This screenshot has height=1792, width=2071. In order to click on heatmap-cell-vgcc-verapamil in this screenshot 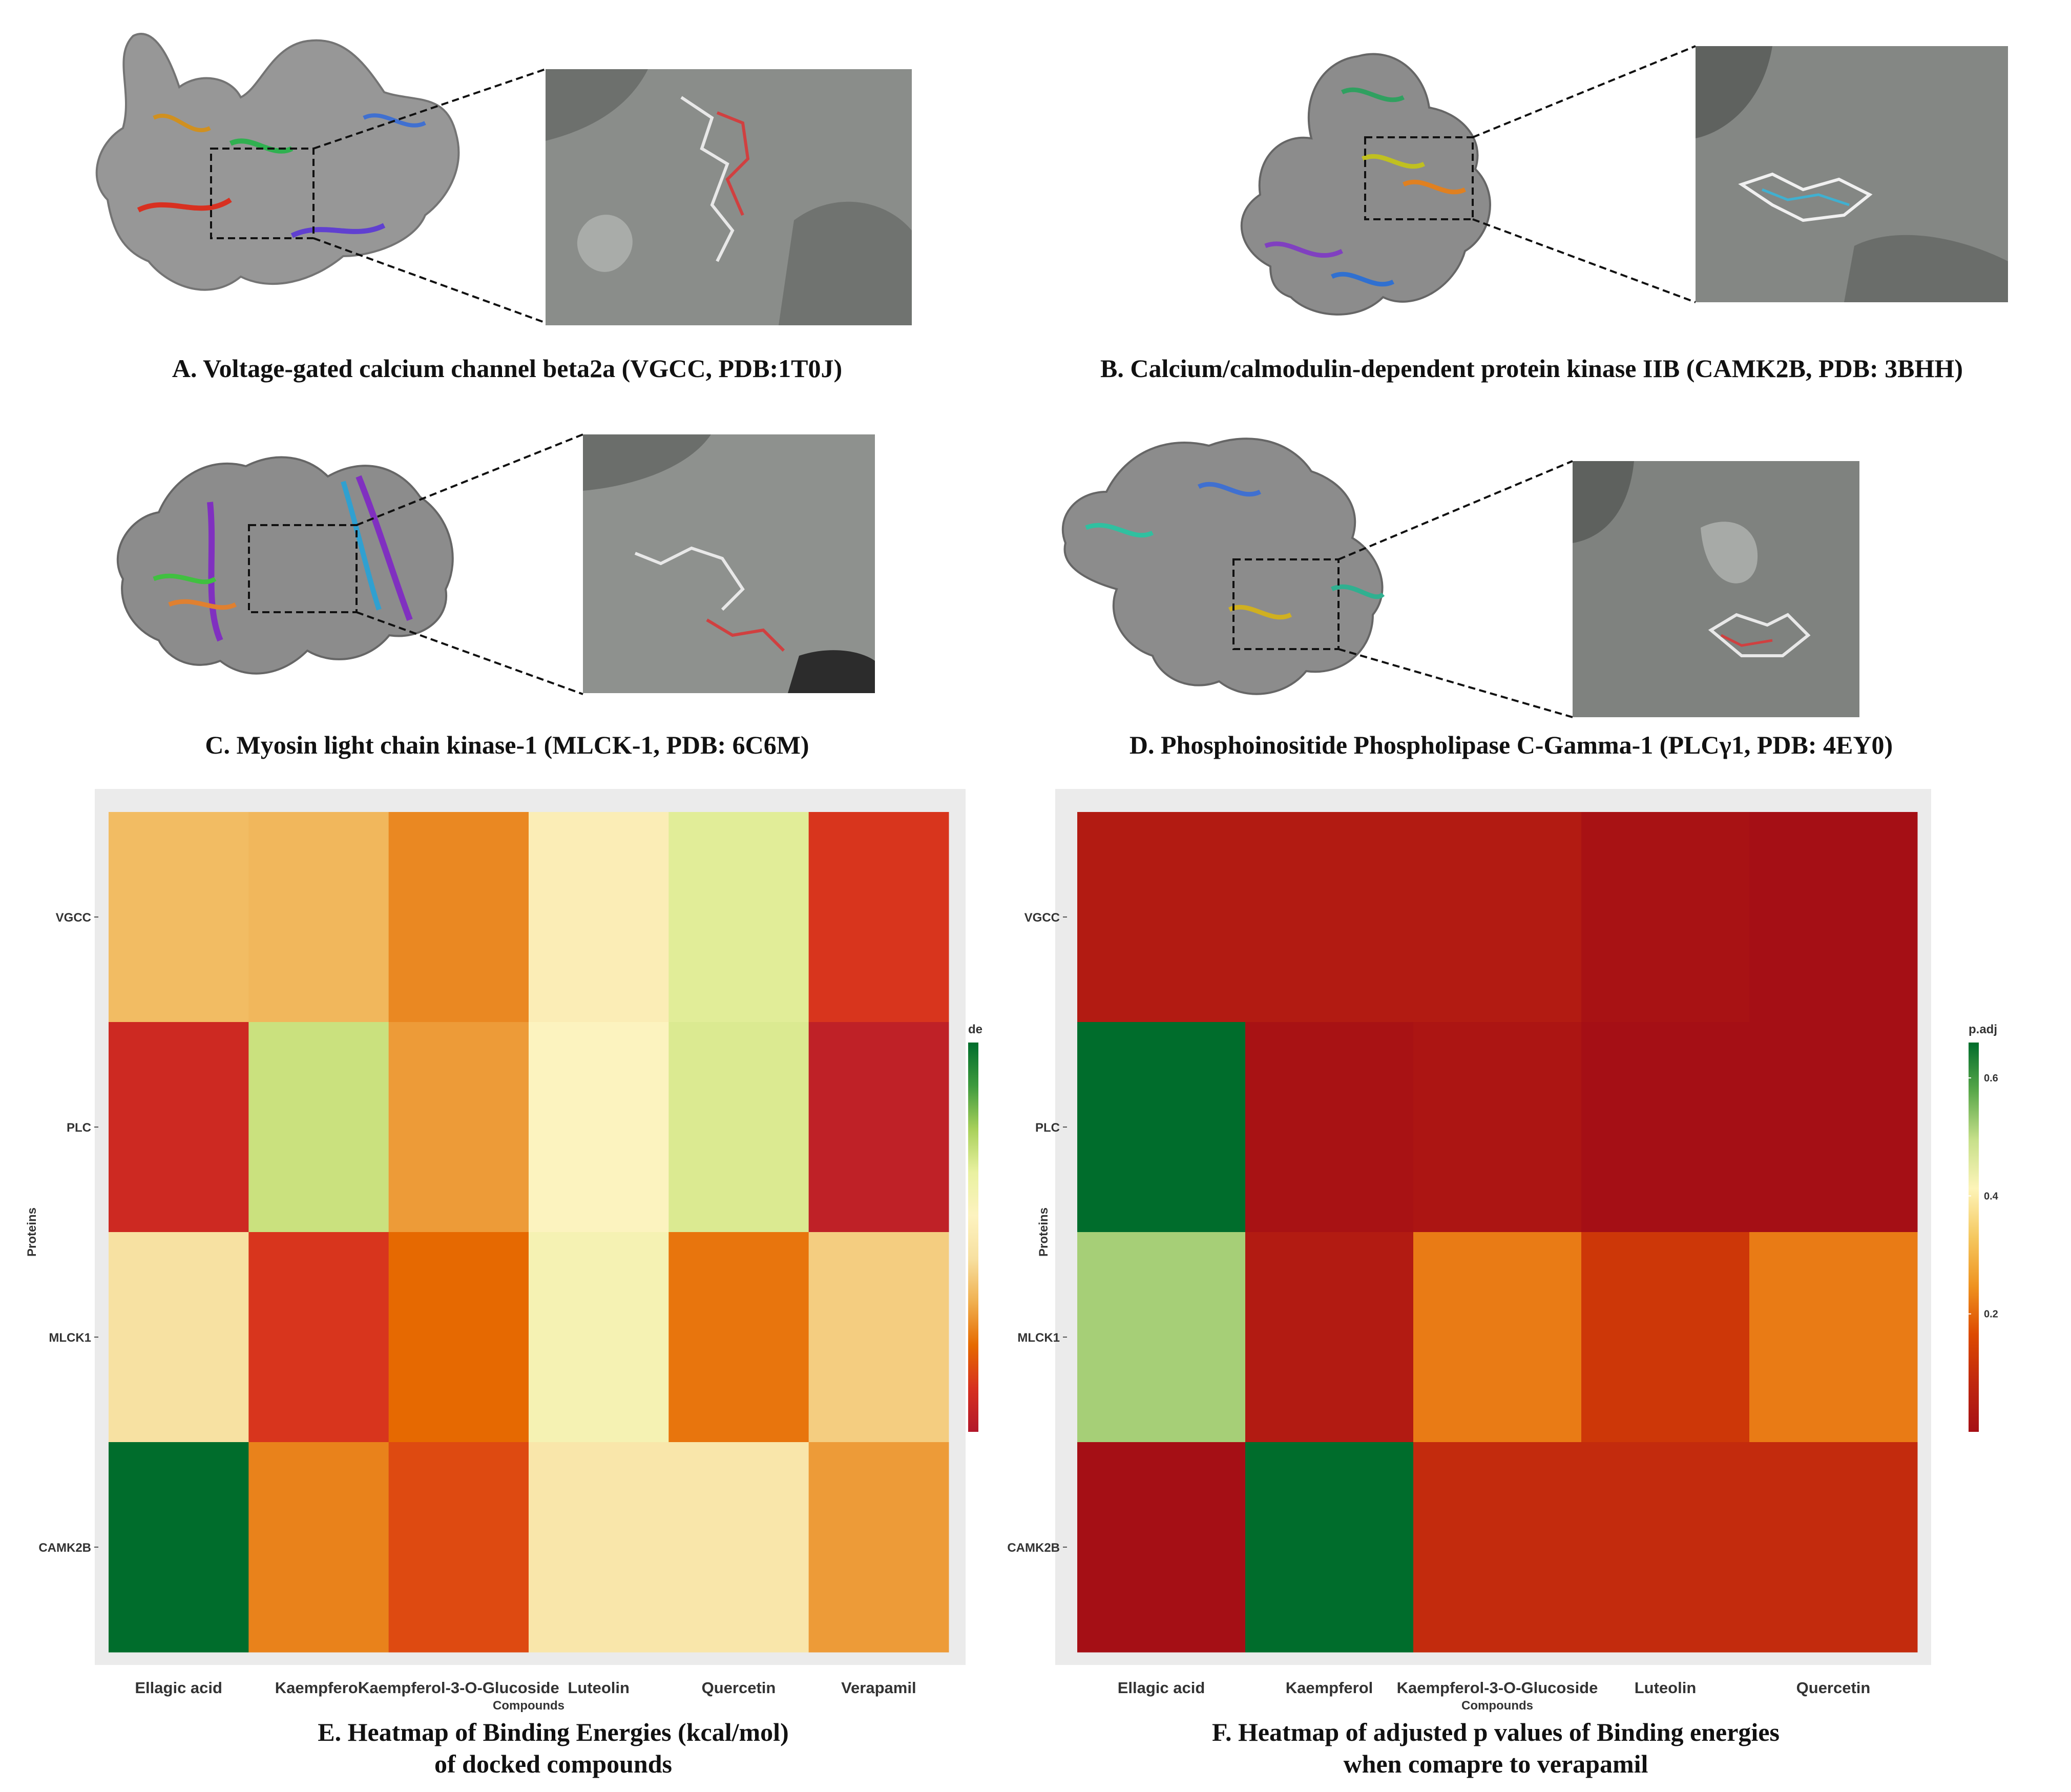, I will do `click(878, 918)`.